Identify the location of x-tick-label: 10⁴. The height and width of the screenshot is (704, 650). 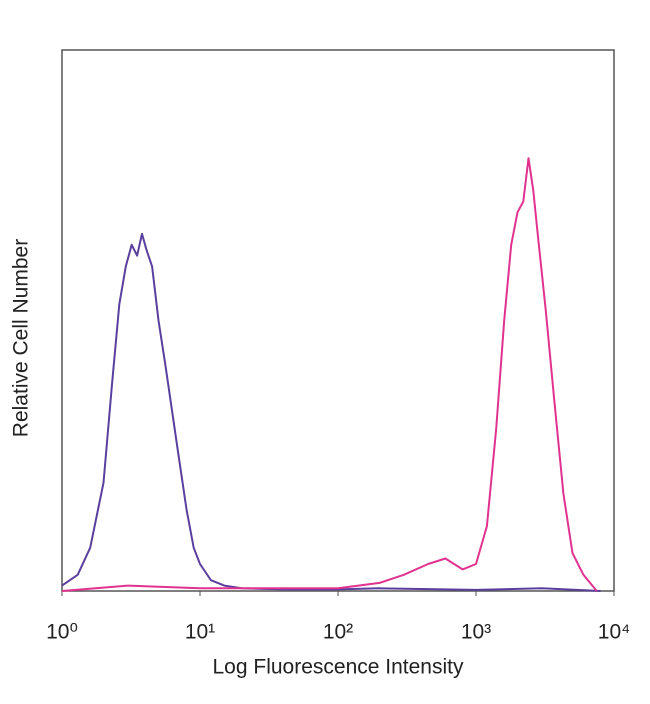
(614, 632).